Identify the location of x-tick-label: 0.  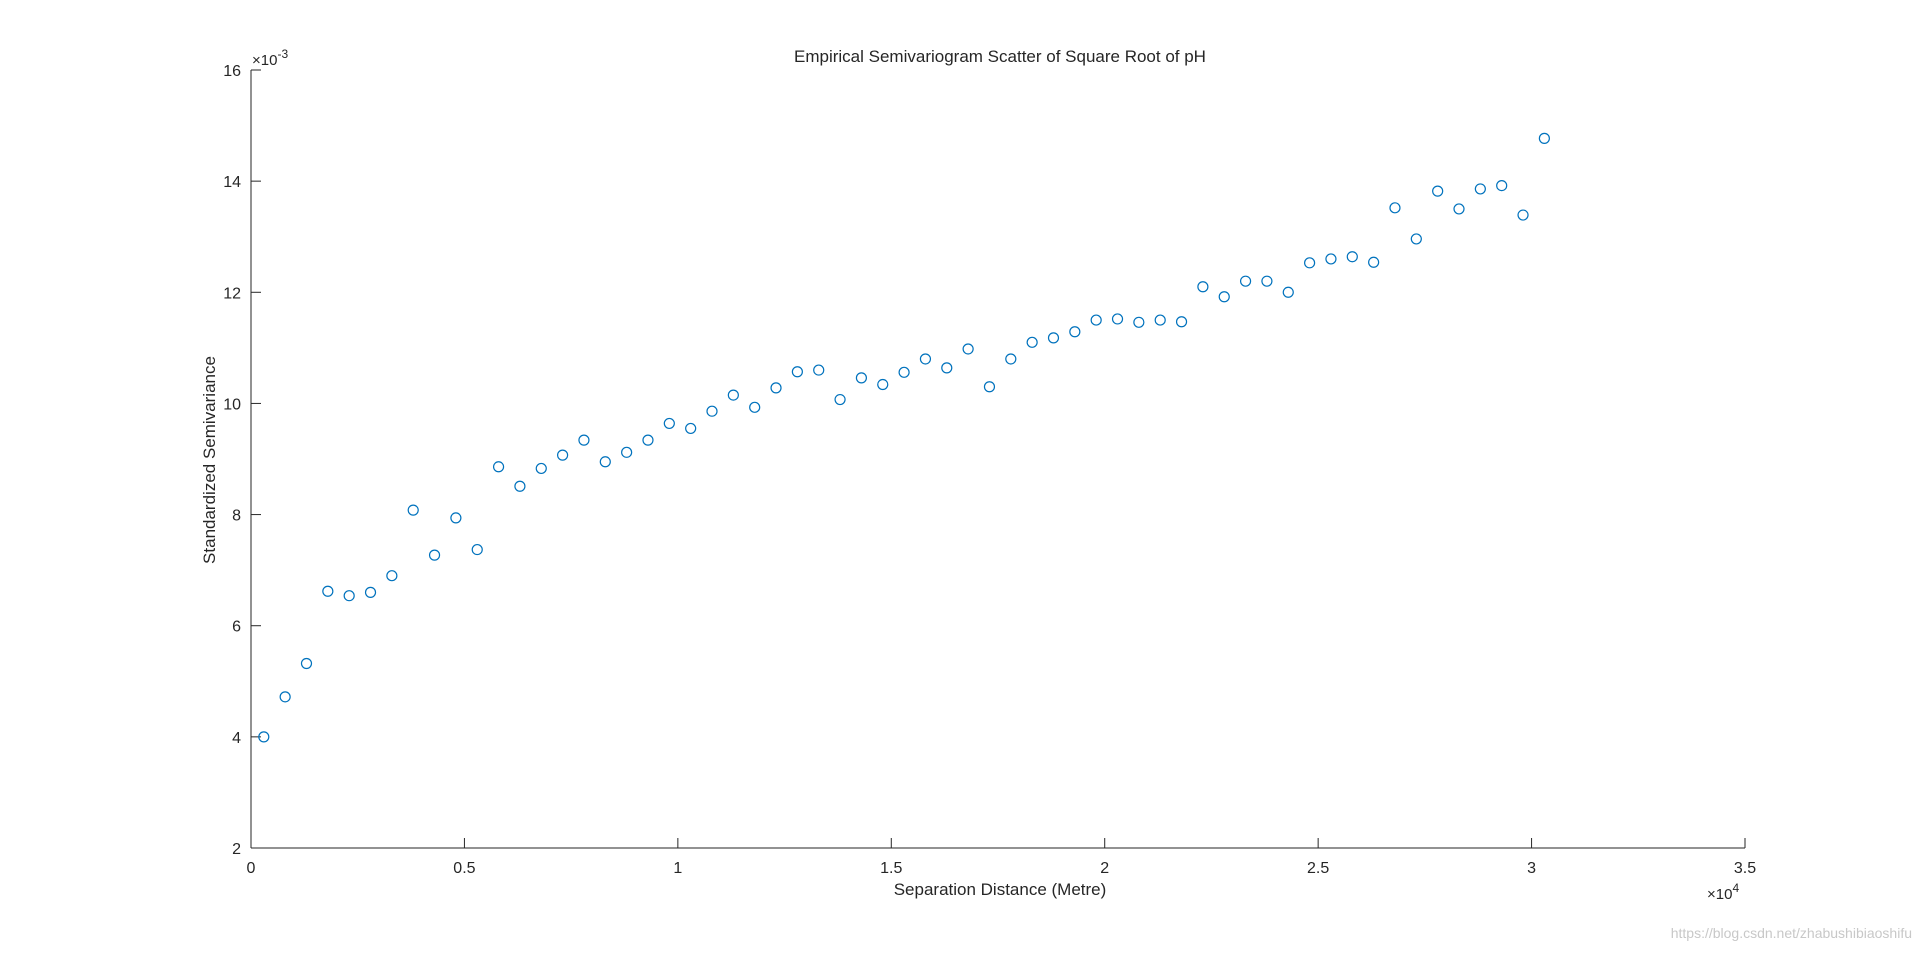
(251, 868).